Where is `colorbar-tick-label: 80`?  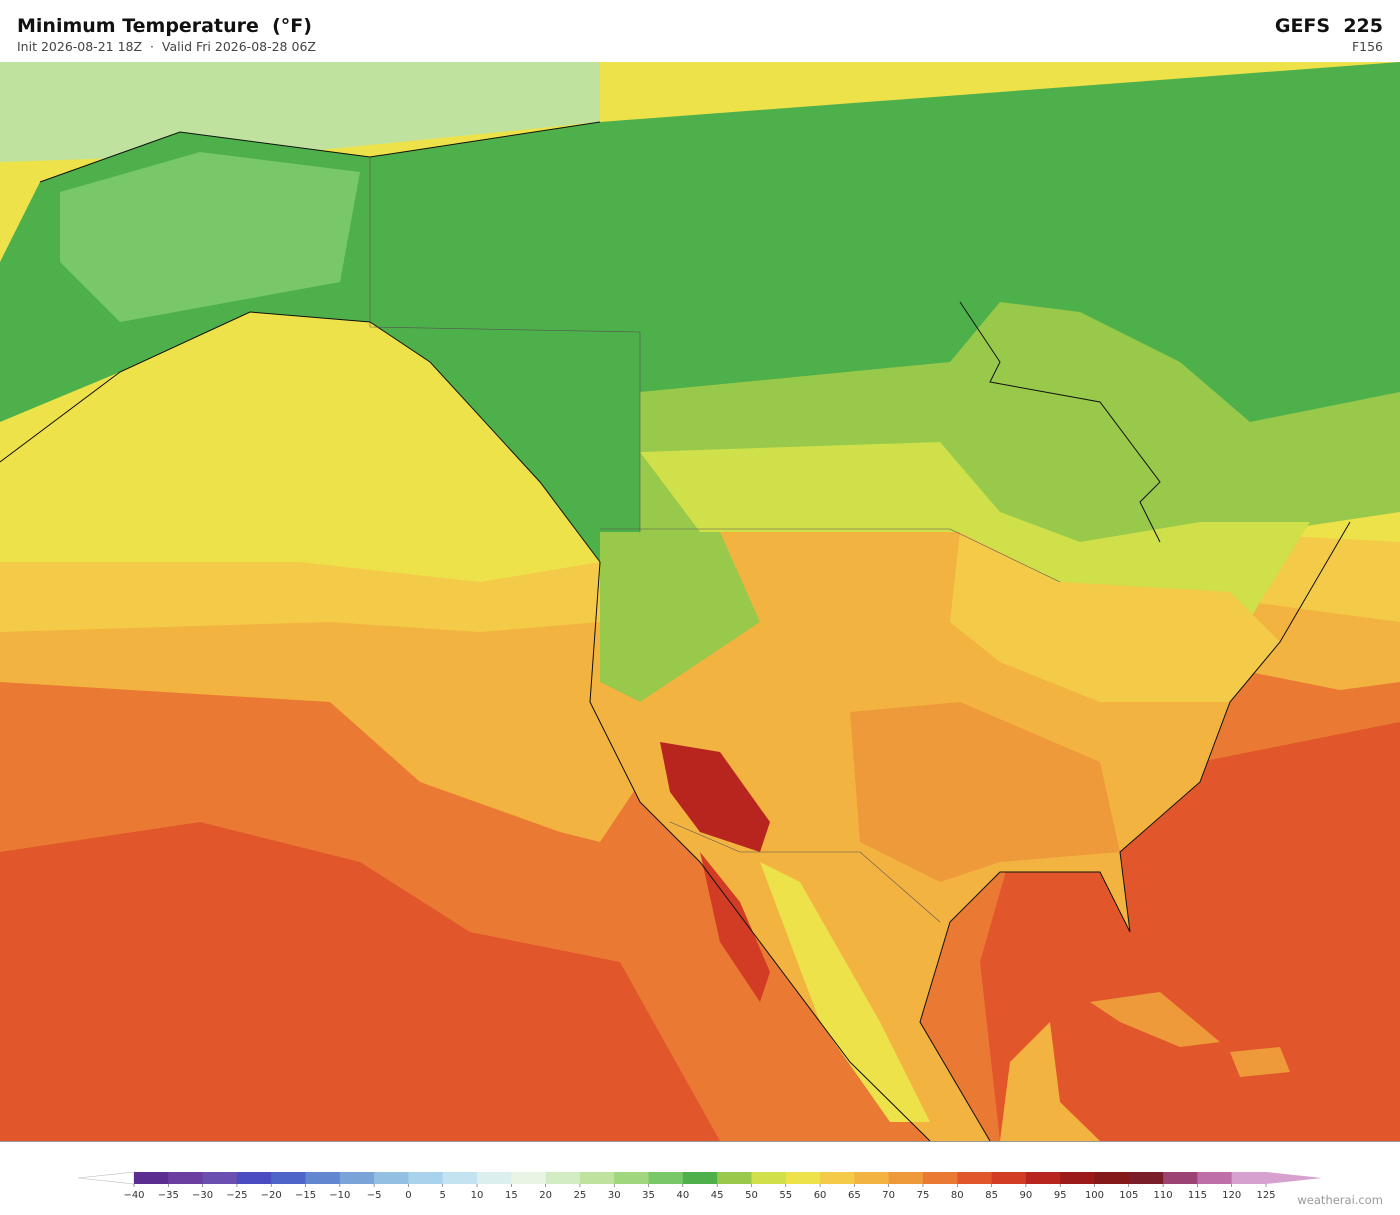 colorbar-tick-label: 80 is located at coordinates (957, 1195).